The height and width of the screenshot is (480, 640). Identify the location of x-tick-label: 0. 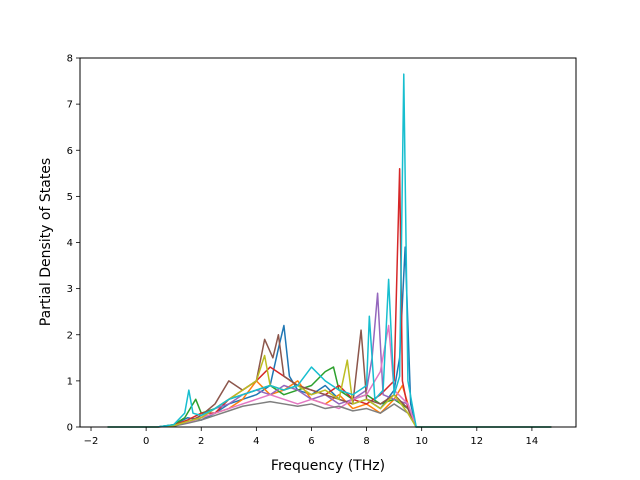
(146, 441).